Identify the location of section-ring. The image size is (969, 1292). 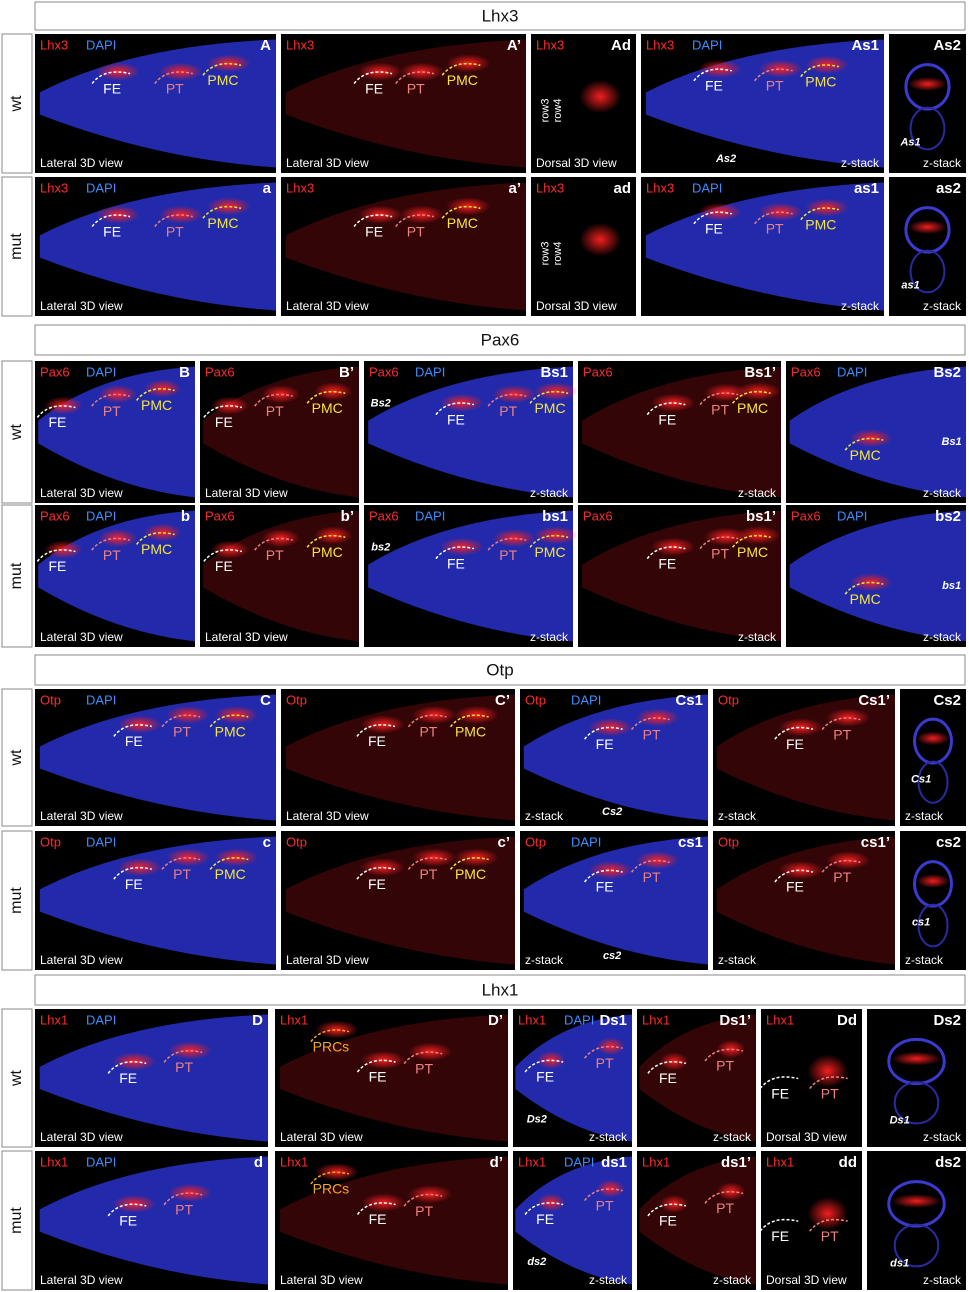
(927, 271).